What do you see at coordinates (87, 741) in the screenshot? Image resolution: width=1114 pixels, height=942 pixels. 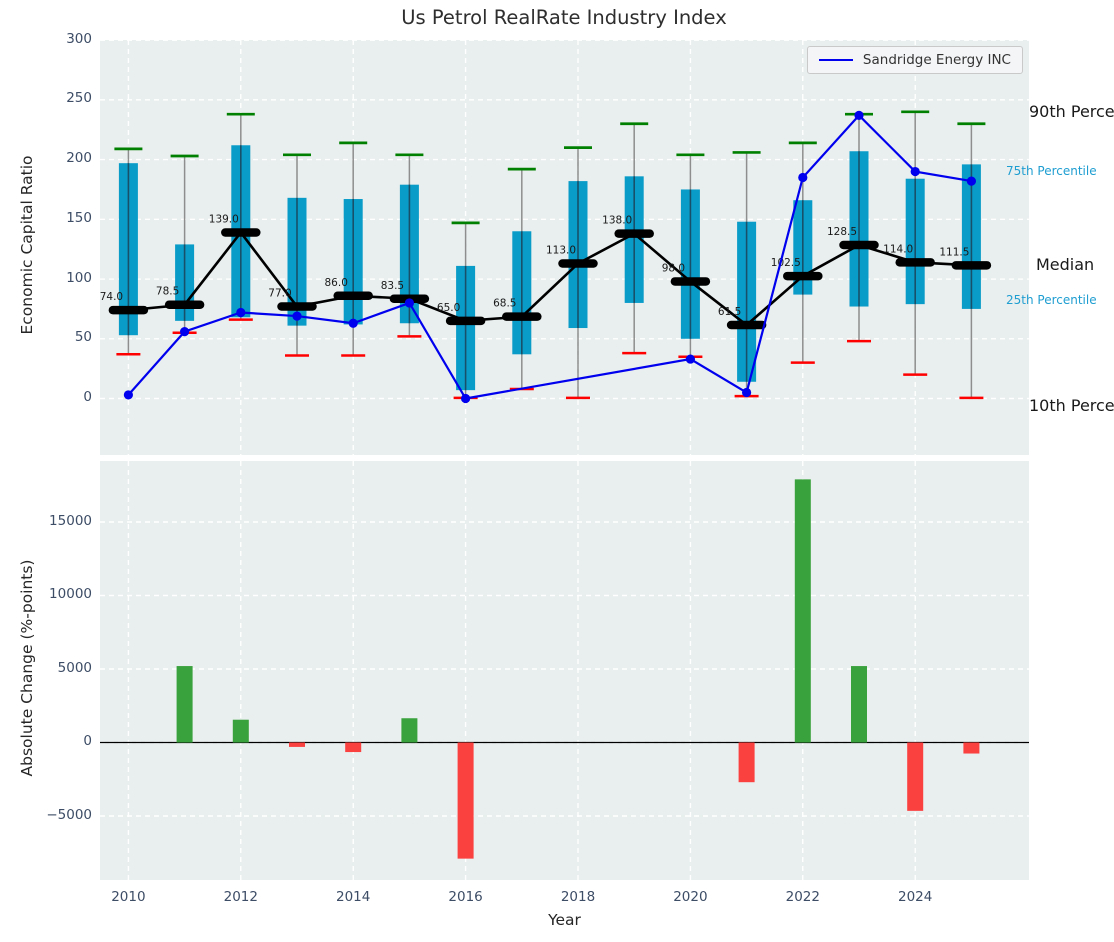 I see `bottom-y-tick-label: 0` at bounding box center [87, 741].